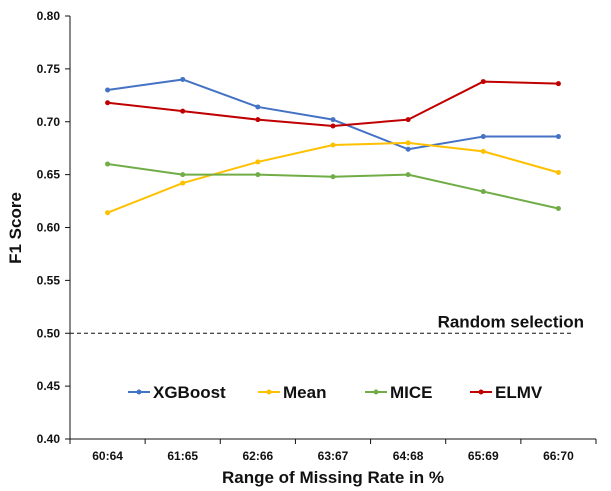 This screenshot has width=611, height=491. Describe the element at coordinates (49, 175) in the screenshot. I see `y-tick-label: 0.65` at that location.